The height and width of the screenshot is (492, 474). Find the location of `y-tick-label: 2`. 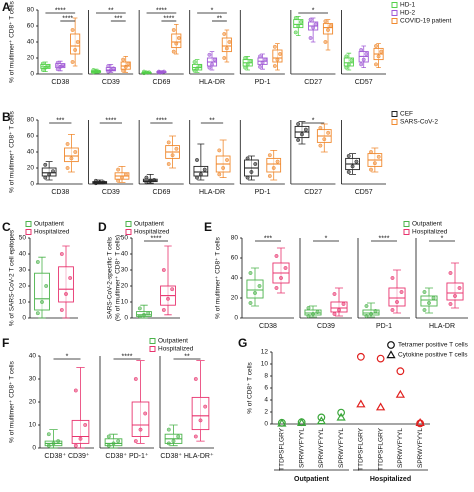

y-tick-label: 2 is located at coordinates (266, 412).